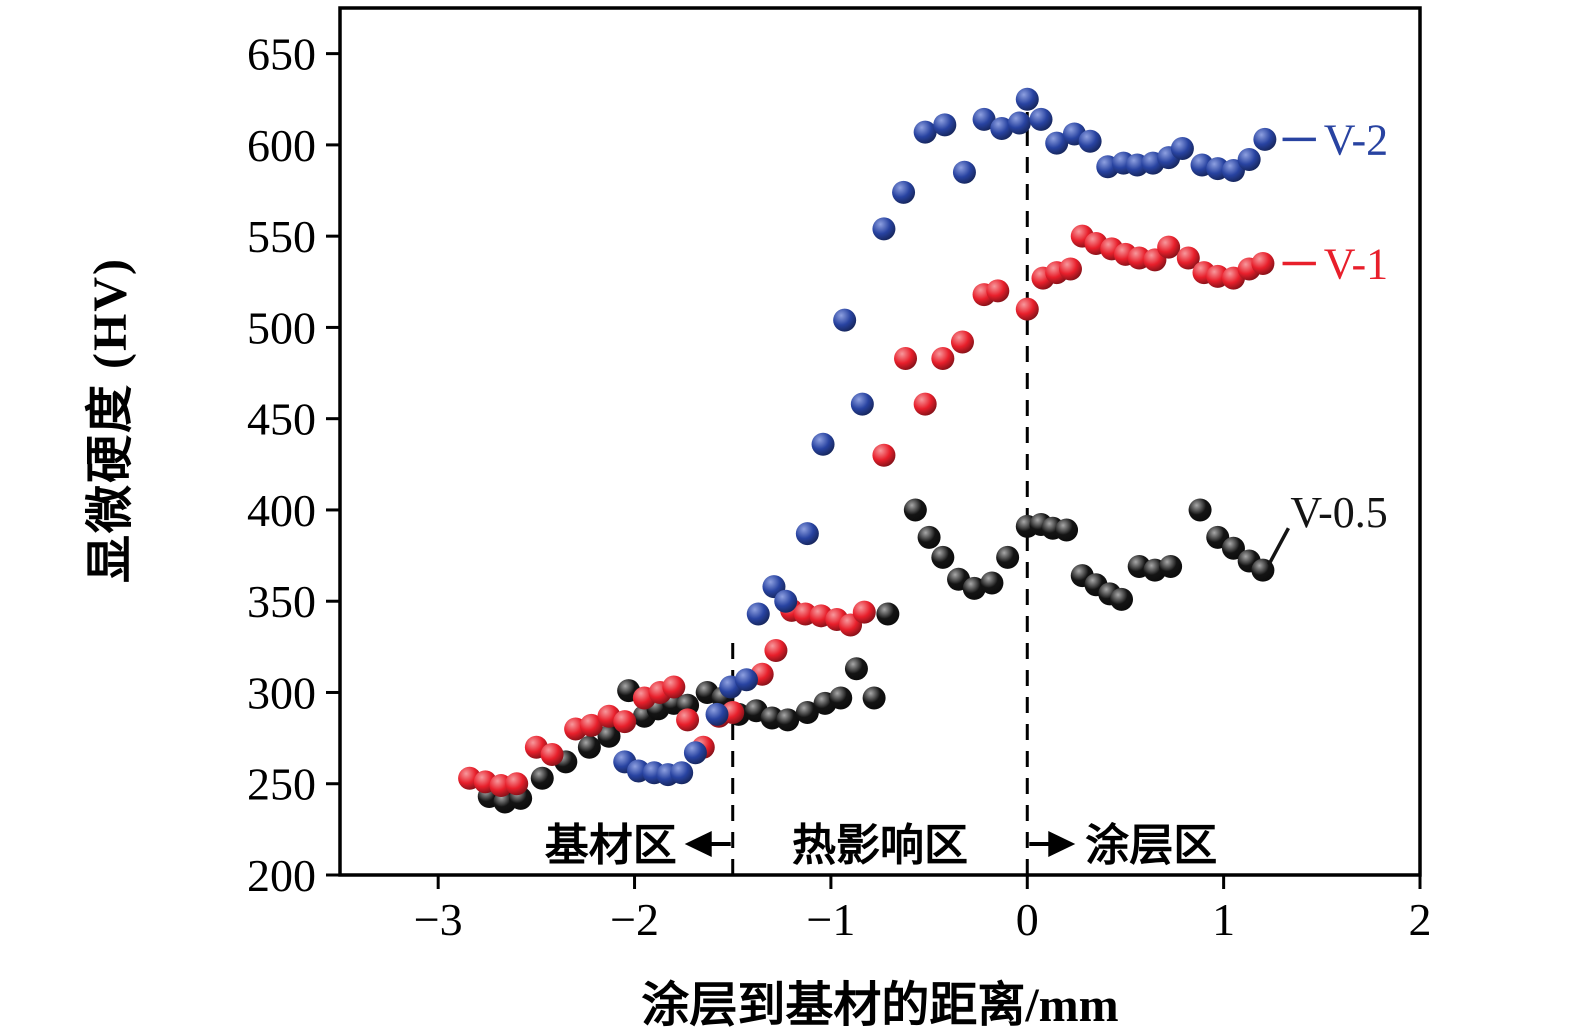 This screenshot has width=1575, height=1036. What do you see at coordinates (281, 327) in the screenshot?
I see `y-tick-label: 500` at bounding box center [281, 327].